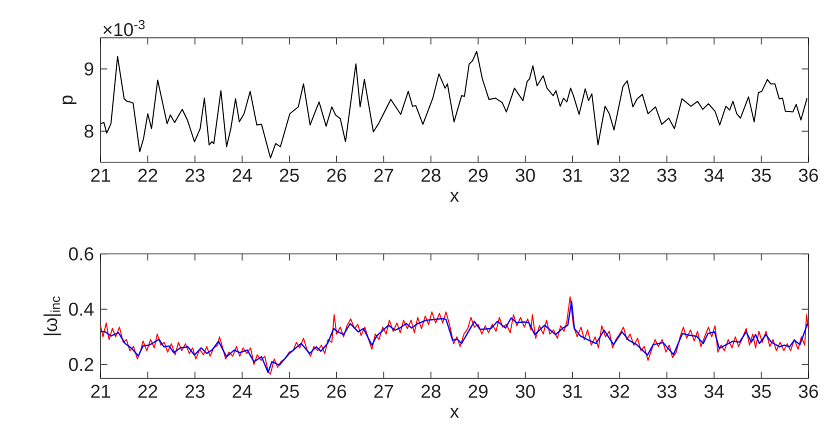 This screenshot has width=825, height=446. I want to click on text: ×10$^{-3}$, so click(124, 28).